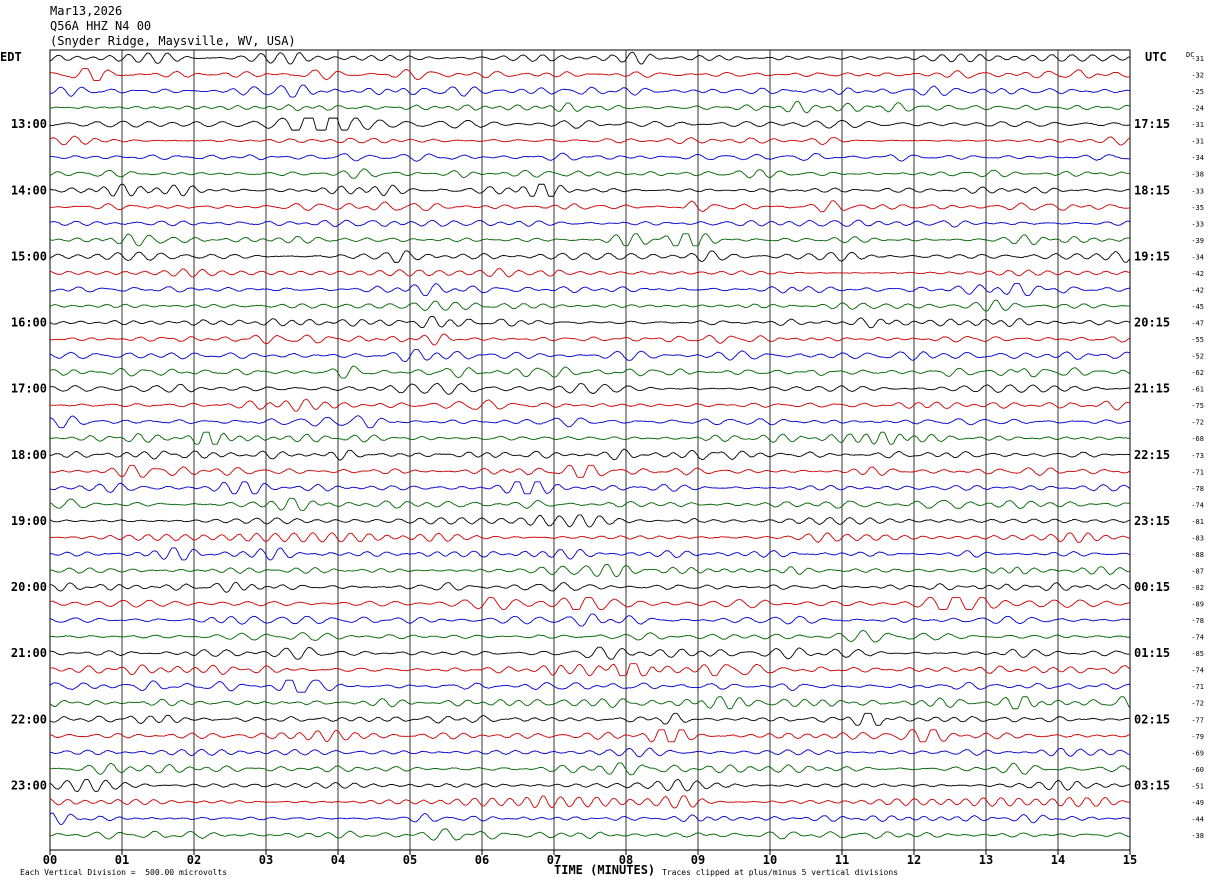 This screenshot has height=886, width=1210. What do you see at coordinates (29, 190) in the screenshot?
I see `edt-hour-label: 14:00` at bounding box center [29, 190].